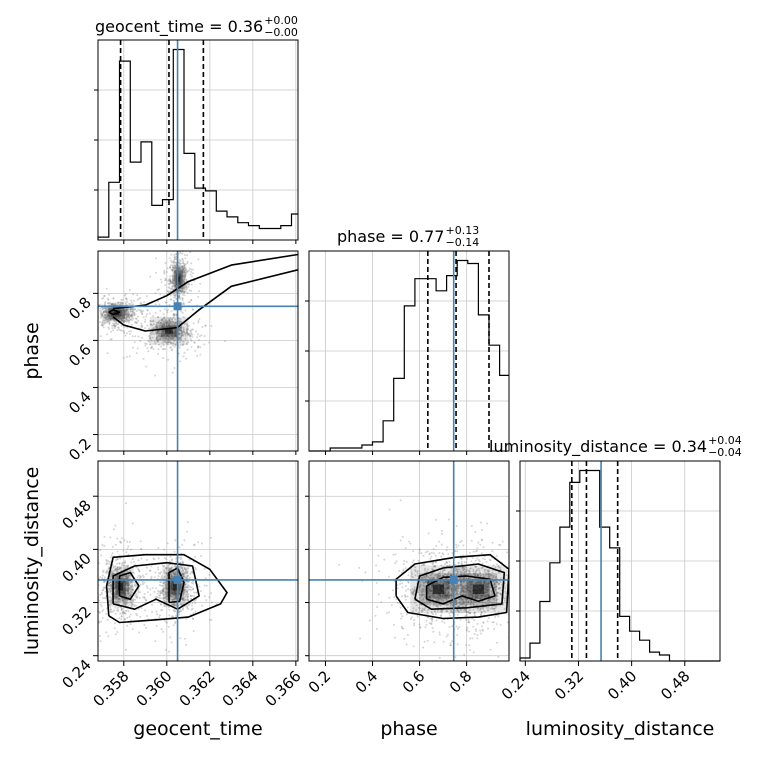  What do you see at coordinates (169, 331) in the screenshot?
I see `density-bin` at bounding box center [169, 331].